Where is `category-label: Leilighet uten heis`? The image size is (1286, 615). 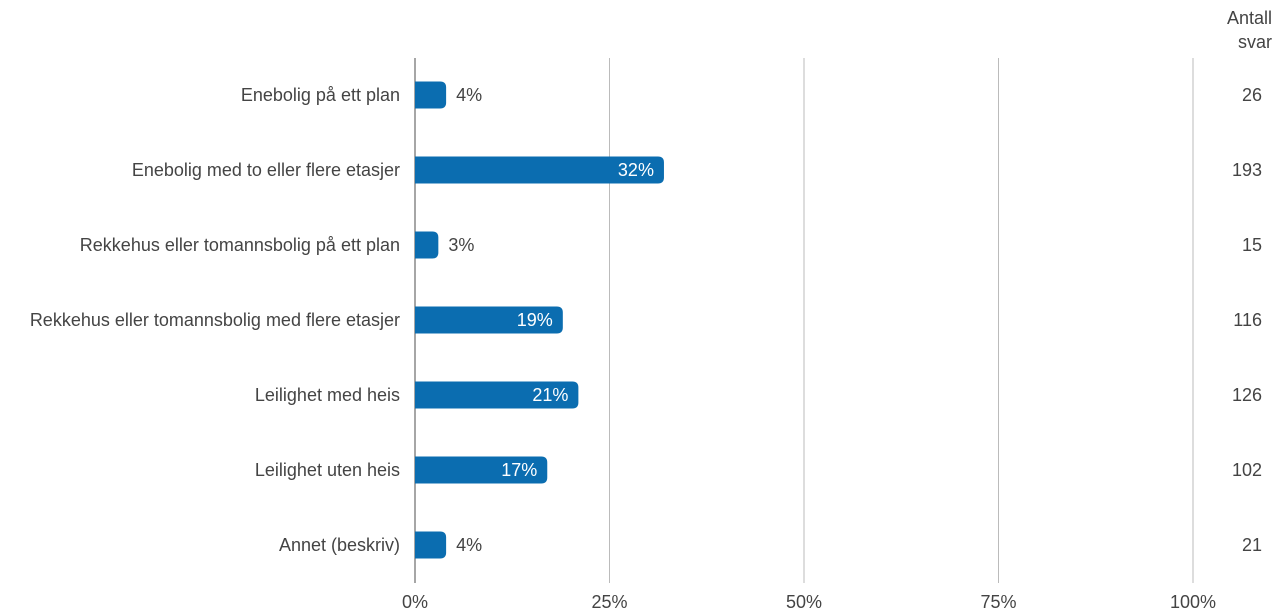
category-label: Leilighet uten heis is located at coordinates (327, 470).